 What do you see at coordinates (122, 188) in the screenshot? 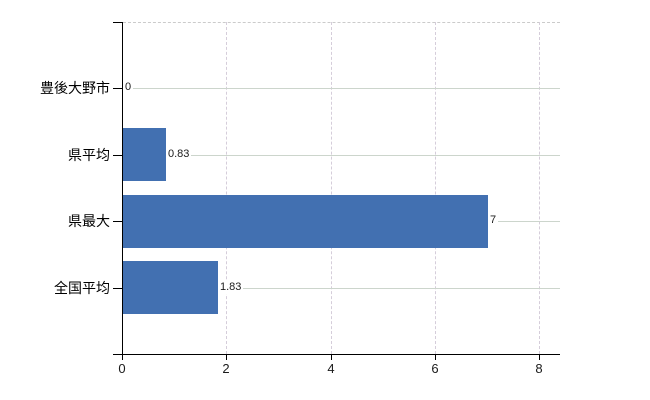
I see `y-axis-line` at bounding box center [122, 188].